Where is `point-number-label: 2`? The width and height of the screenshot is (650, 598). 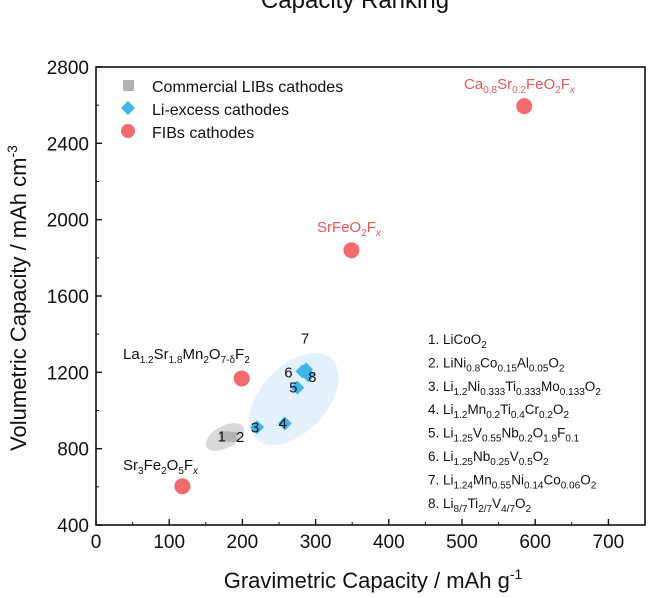 point-number-label: 2 is located at coordinates (240, 437).